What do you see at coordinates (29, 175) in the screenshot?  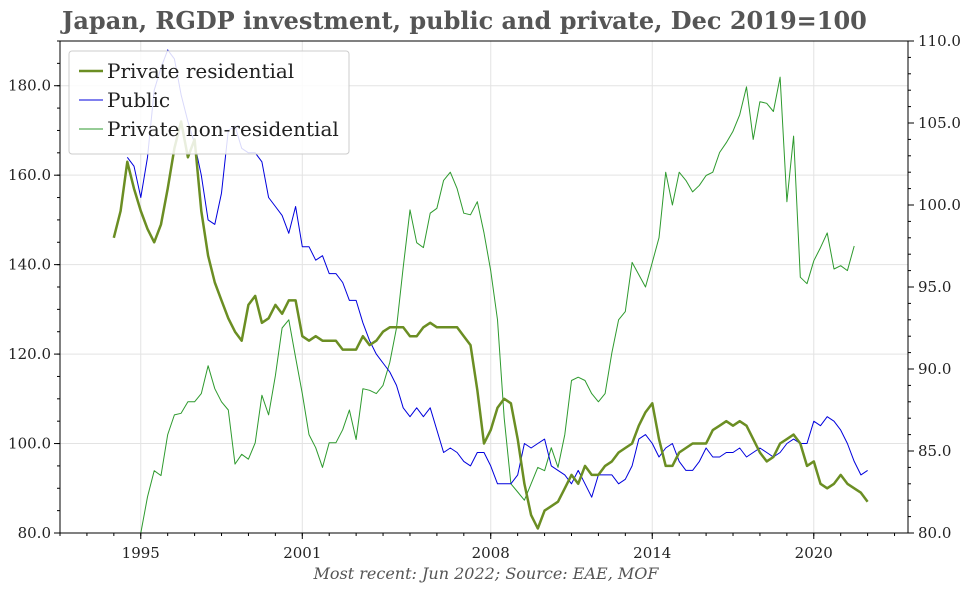 I see `y-left-tick-label: 160.0` at bounding box center [29, 175].